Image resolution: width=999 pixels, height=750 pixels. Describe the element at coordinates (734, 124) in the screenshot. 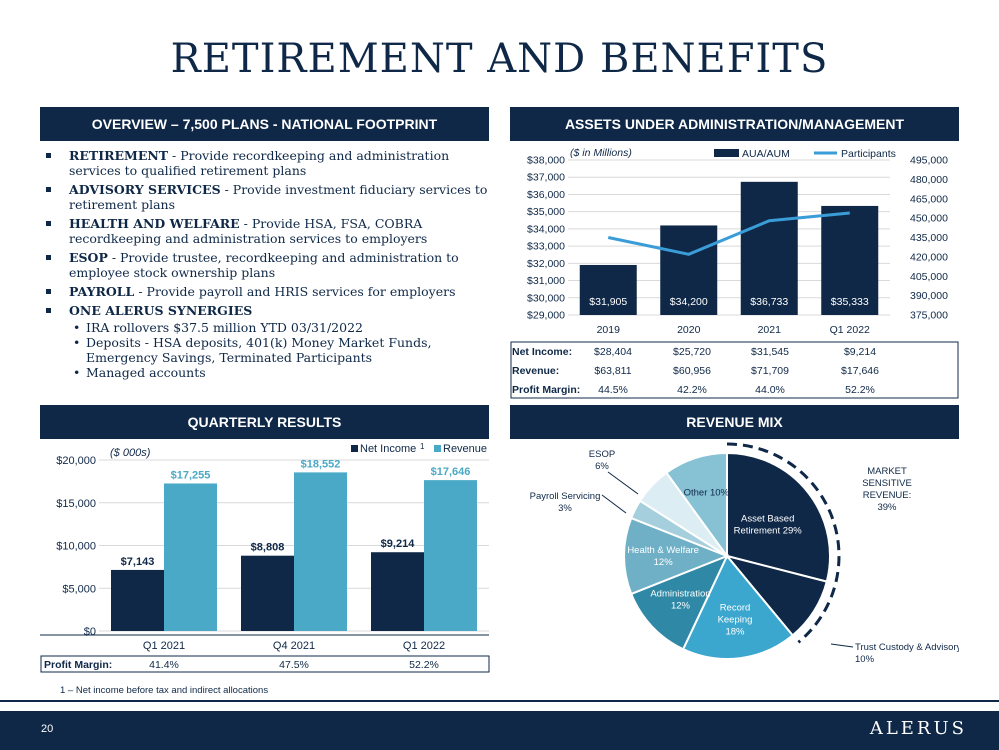

I see `aua-header: ASSETS UNDER ADMINISTRATION/MANAGEMENT` at that location.